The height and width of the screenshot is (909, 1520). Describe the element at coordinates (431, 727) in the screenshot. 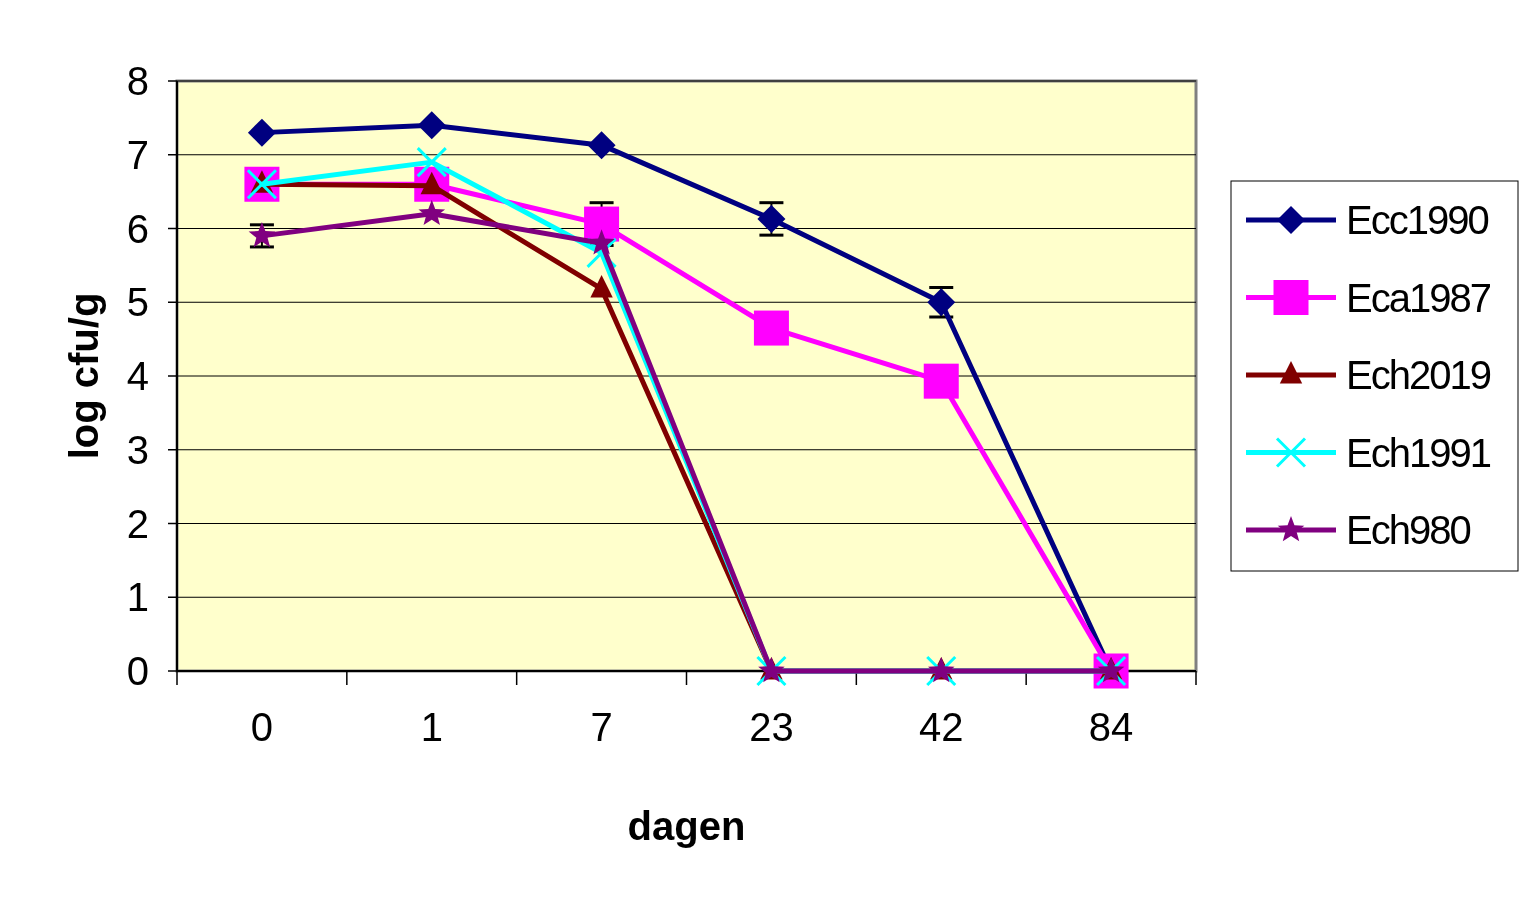

I see `x-tick-label: 1` at that location.